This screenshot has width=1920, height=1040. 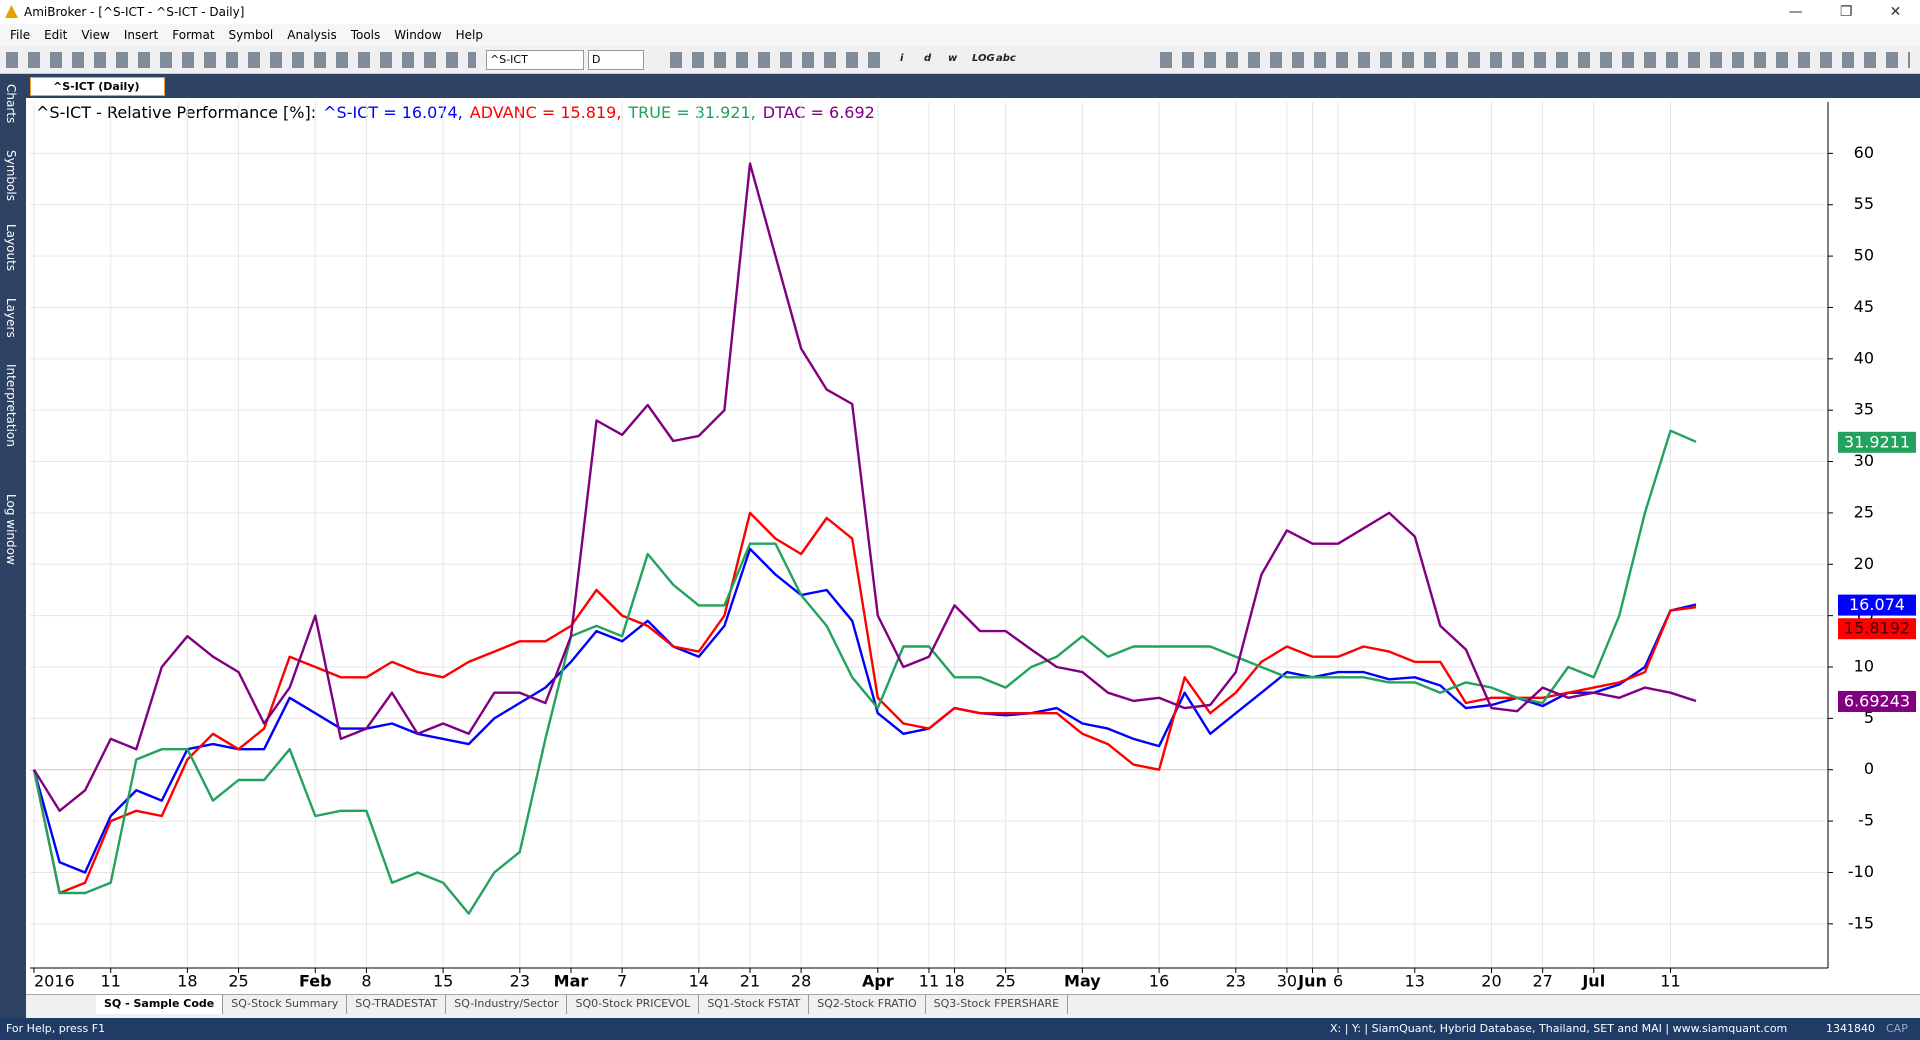 I want to click on x-tick-label: Jun, so click(x=1312, y=981).